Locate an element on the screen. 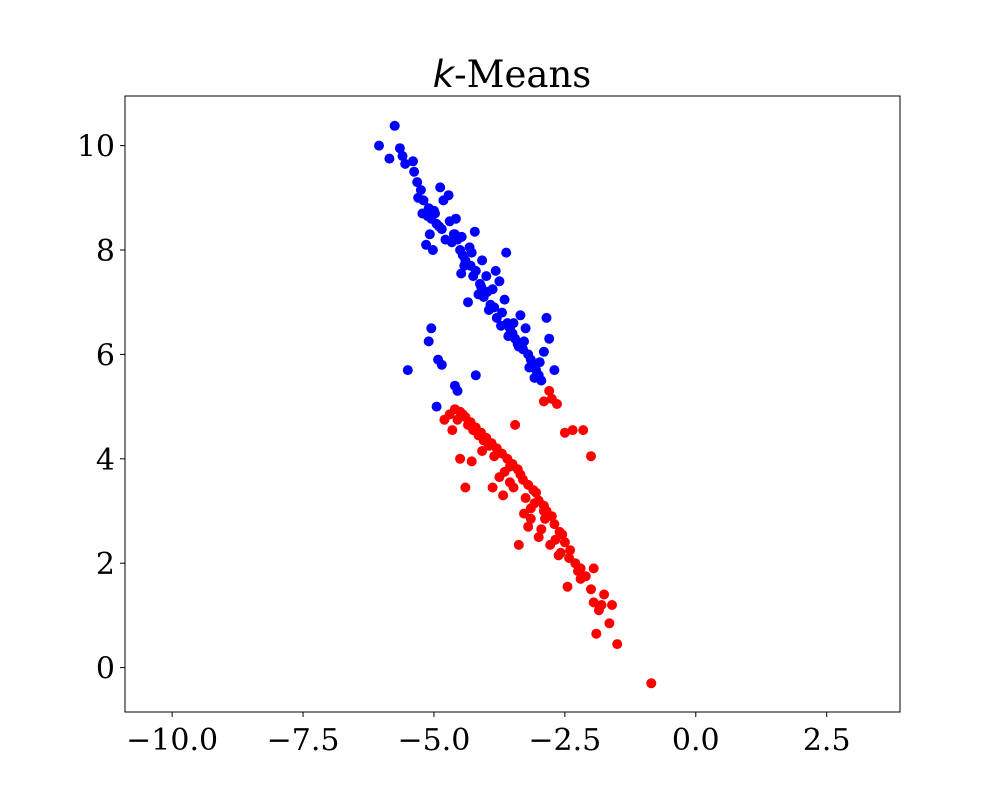  y-tick-label: 6 is located at coordinates (105, 355).